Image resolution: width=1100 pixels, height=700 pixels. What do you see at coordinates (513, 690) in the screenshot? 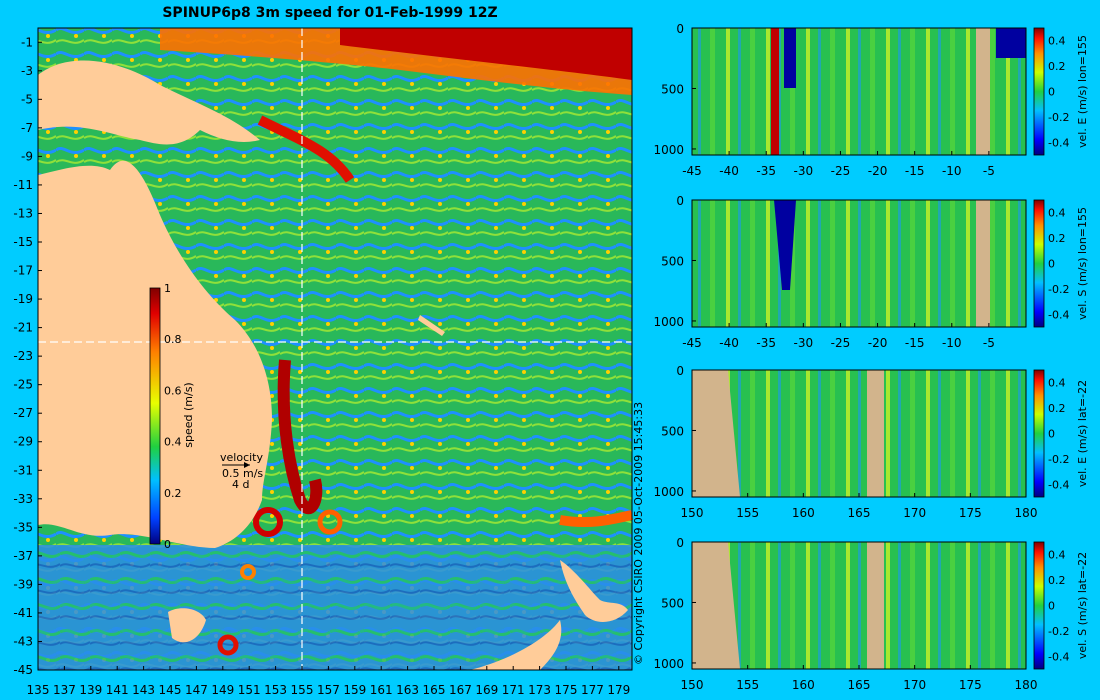
I see `map-x-tick-label: 171` at bounding box center [513, 690].